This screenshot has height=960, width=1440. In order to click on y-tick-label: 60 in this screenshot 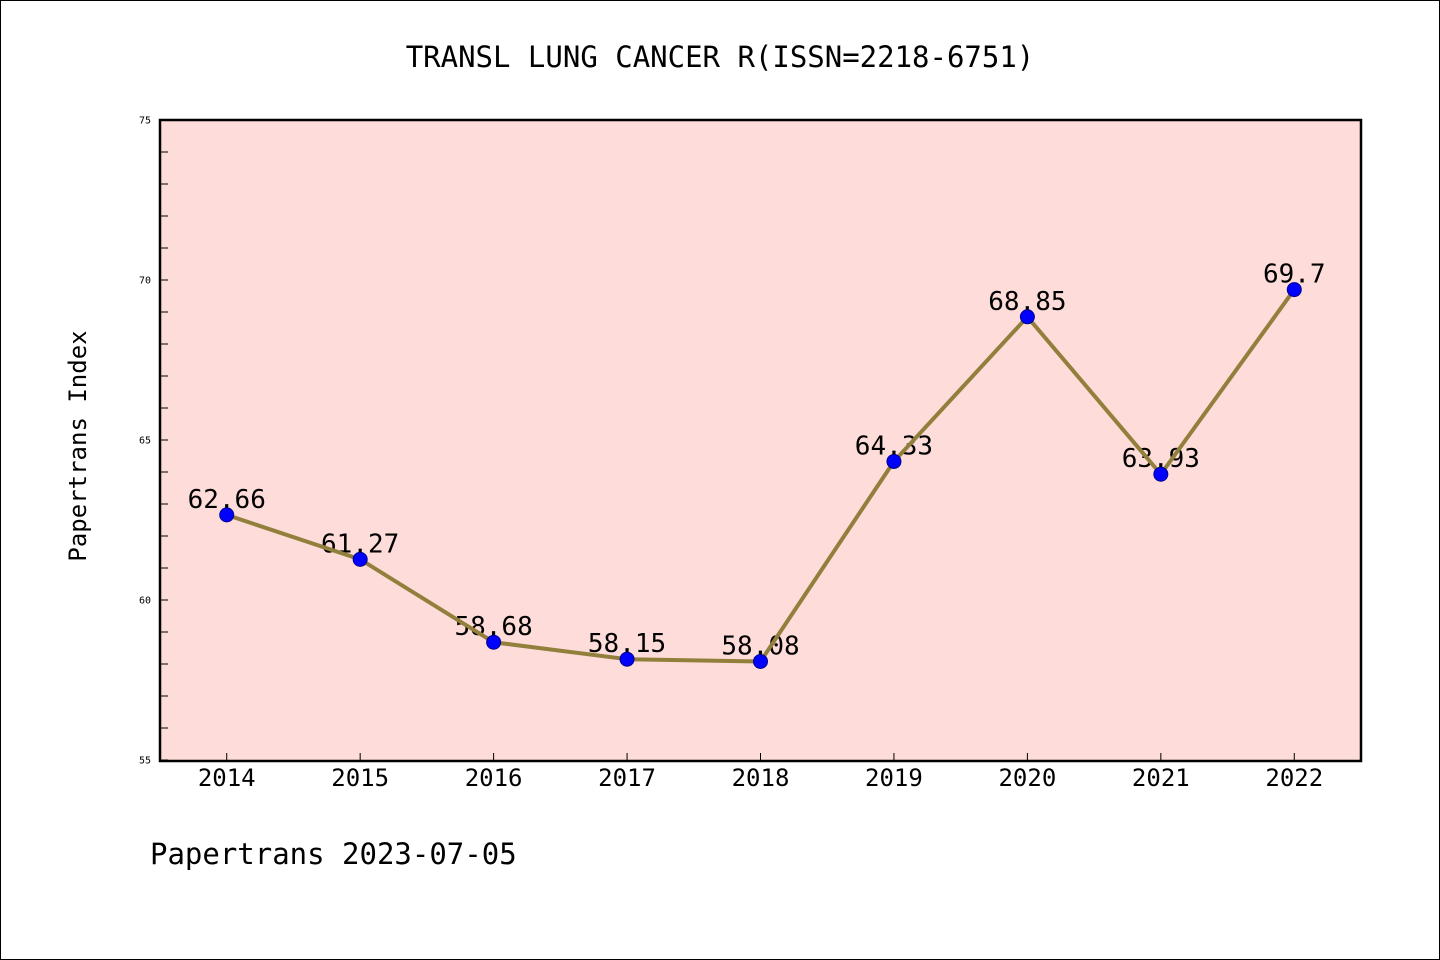, I will do `click(145, 601)`.